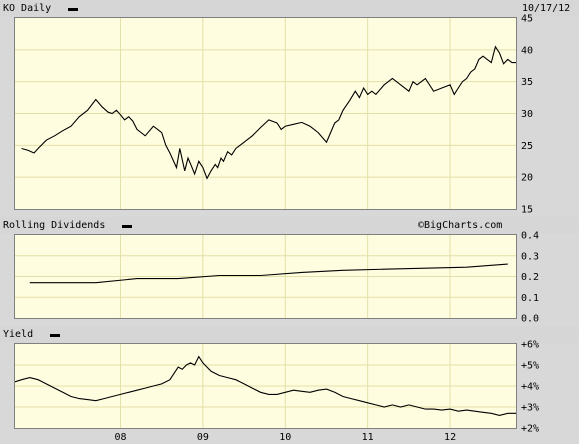 The image size is (579, 444). What do you see at coordinates (527, 210) in the screenshot?
I see `price-ytick-label: 15` at bounding box center [527, 210].